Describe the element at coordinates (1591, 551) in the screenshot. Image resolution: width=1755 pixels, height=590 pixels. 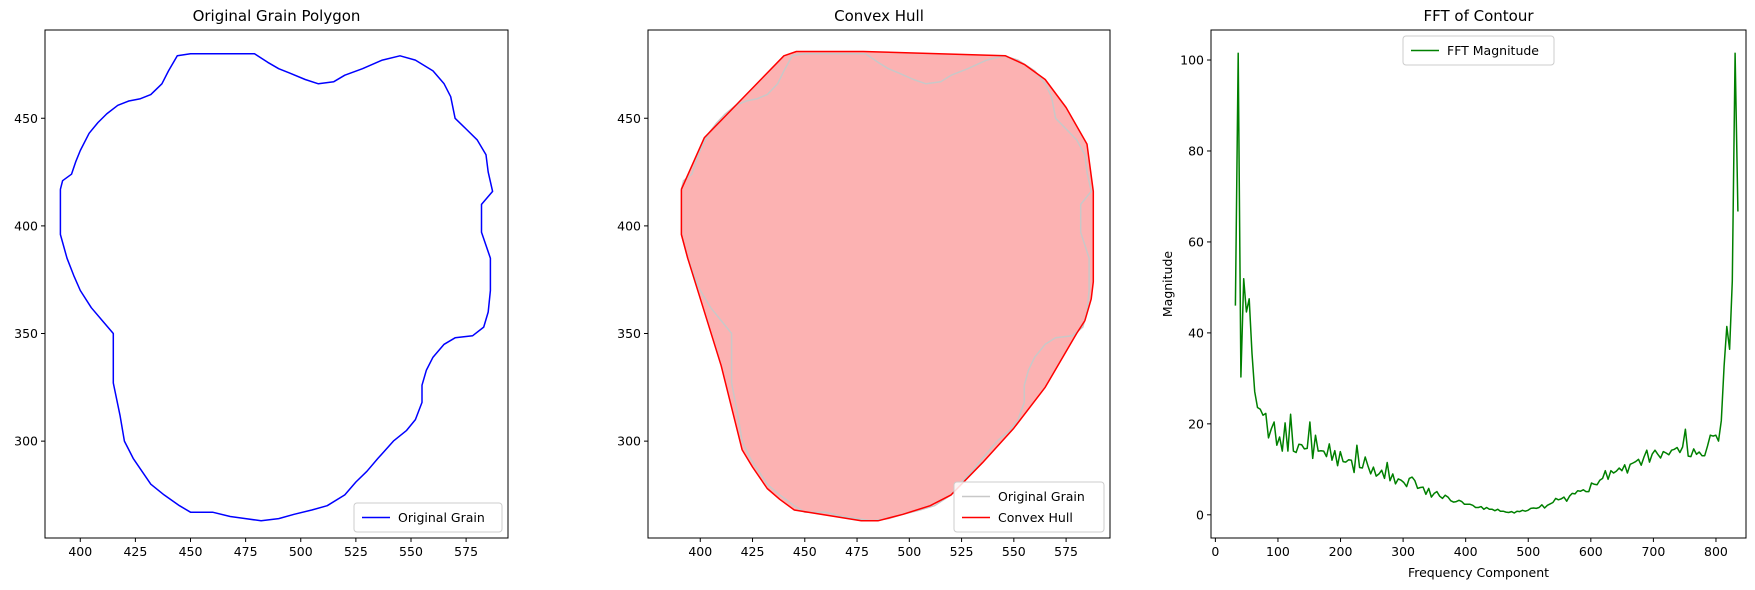
I see `x-tick-label: 600` at that location.